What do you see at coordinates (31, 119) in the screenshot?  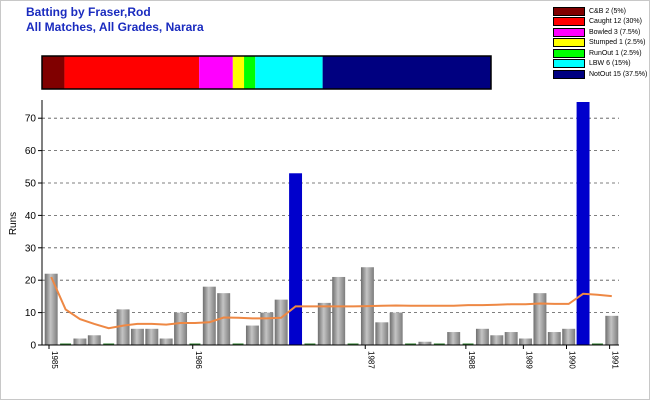 I see `y-tick-label: 70` at bounding box center [31, 119].